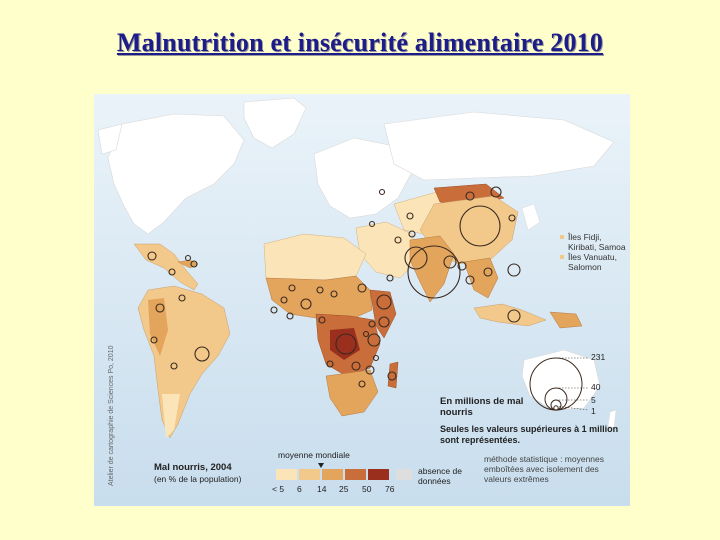 The width and height of the screenshot is (720, 540). I want to click on no-data-swatch, so click(404, 474).